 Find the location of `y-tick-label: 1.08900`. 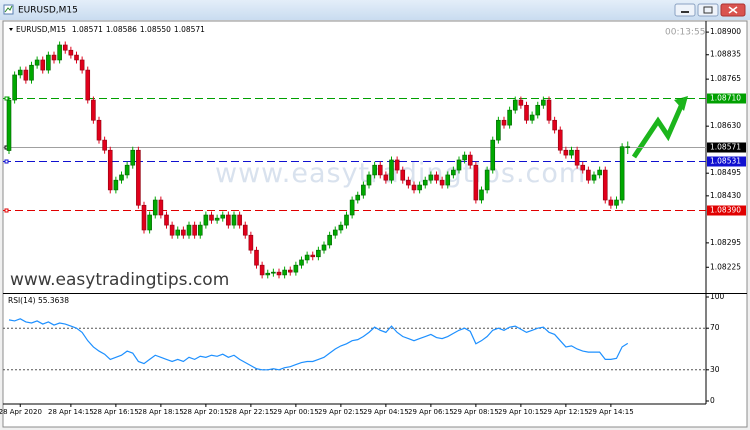

y-tick-label: 1.08900 is located at coordinates (725, 31).